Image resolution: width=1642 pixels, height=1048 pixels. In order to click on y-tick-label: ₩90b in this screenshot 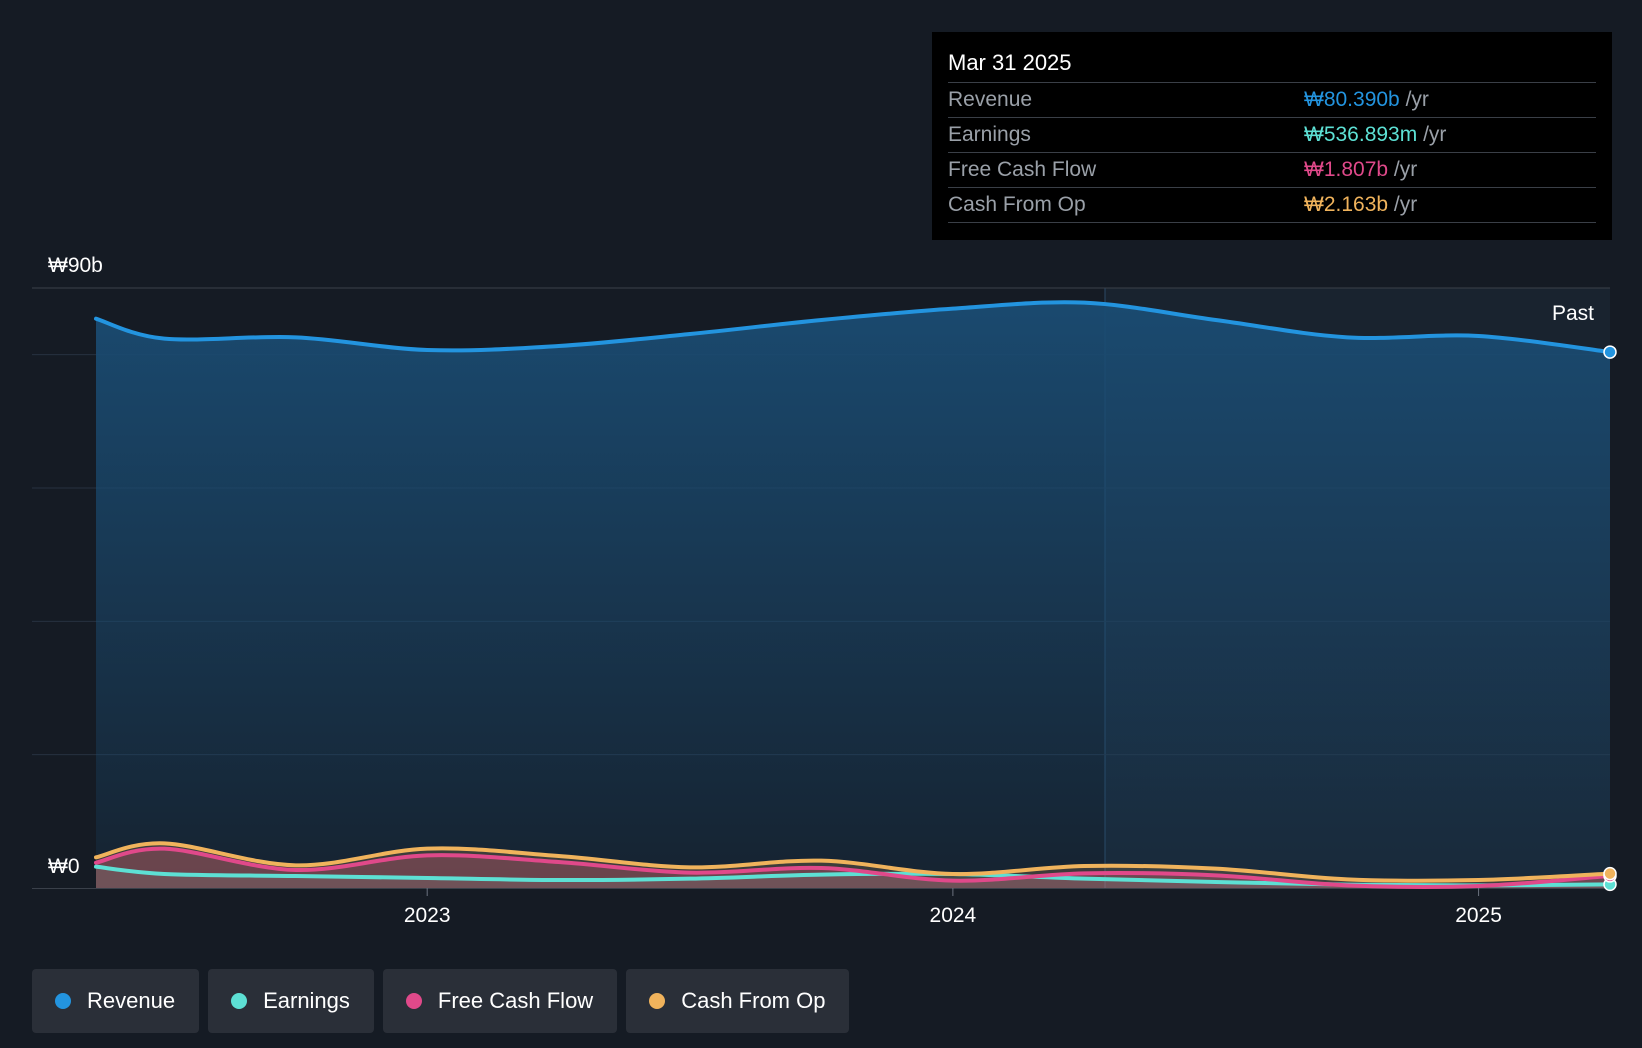, I will do `click(75, 265)`.